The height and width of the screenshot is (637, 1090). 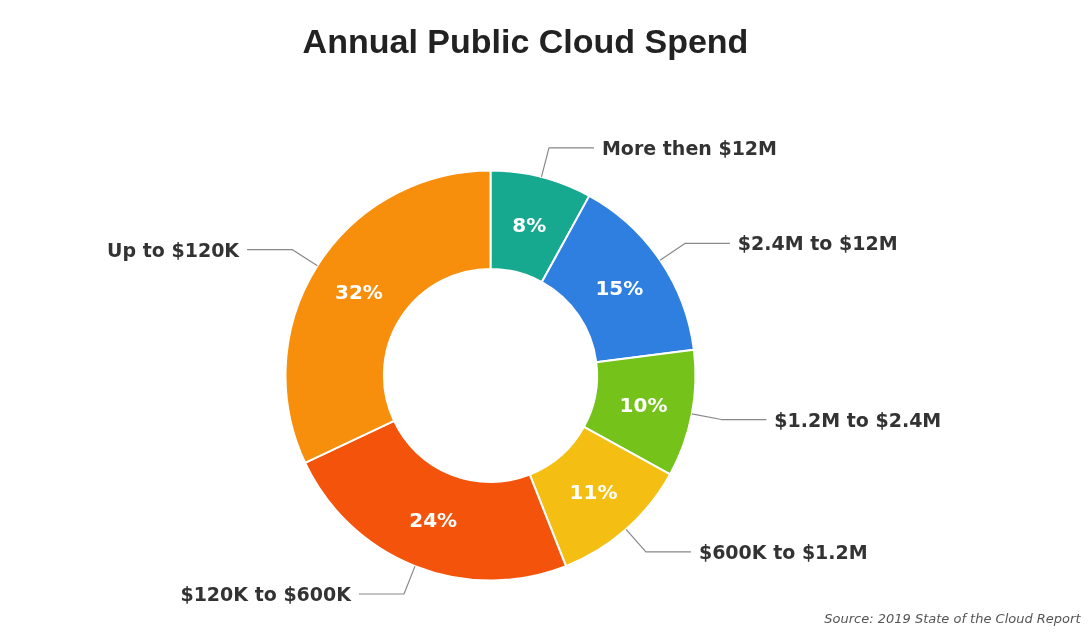 What do you see at coordinates (359, 292) in the screenshot?
I see `data-label: 32%` at bounding box center [359, 292].